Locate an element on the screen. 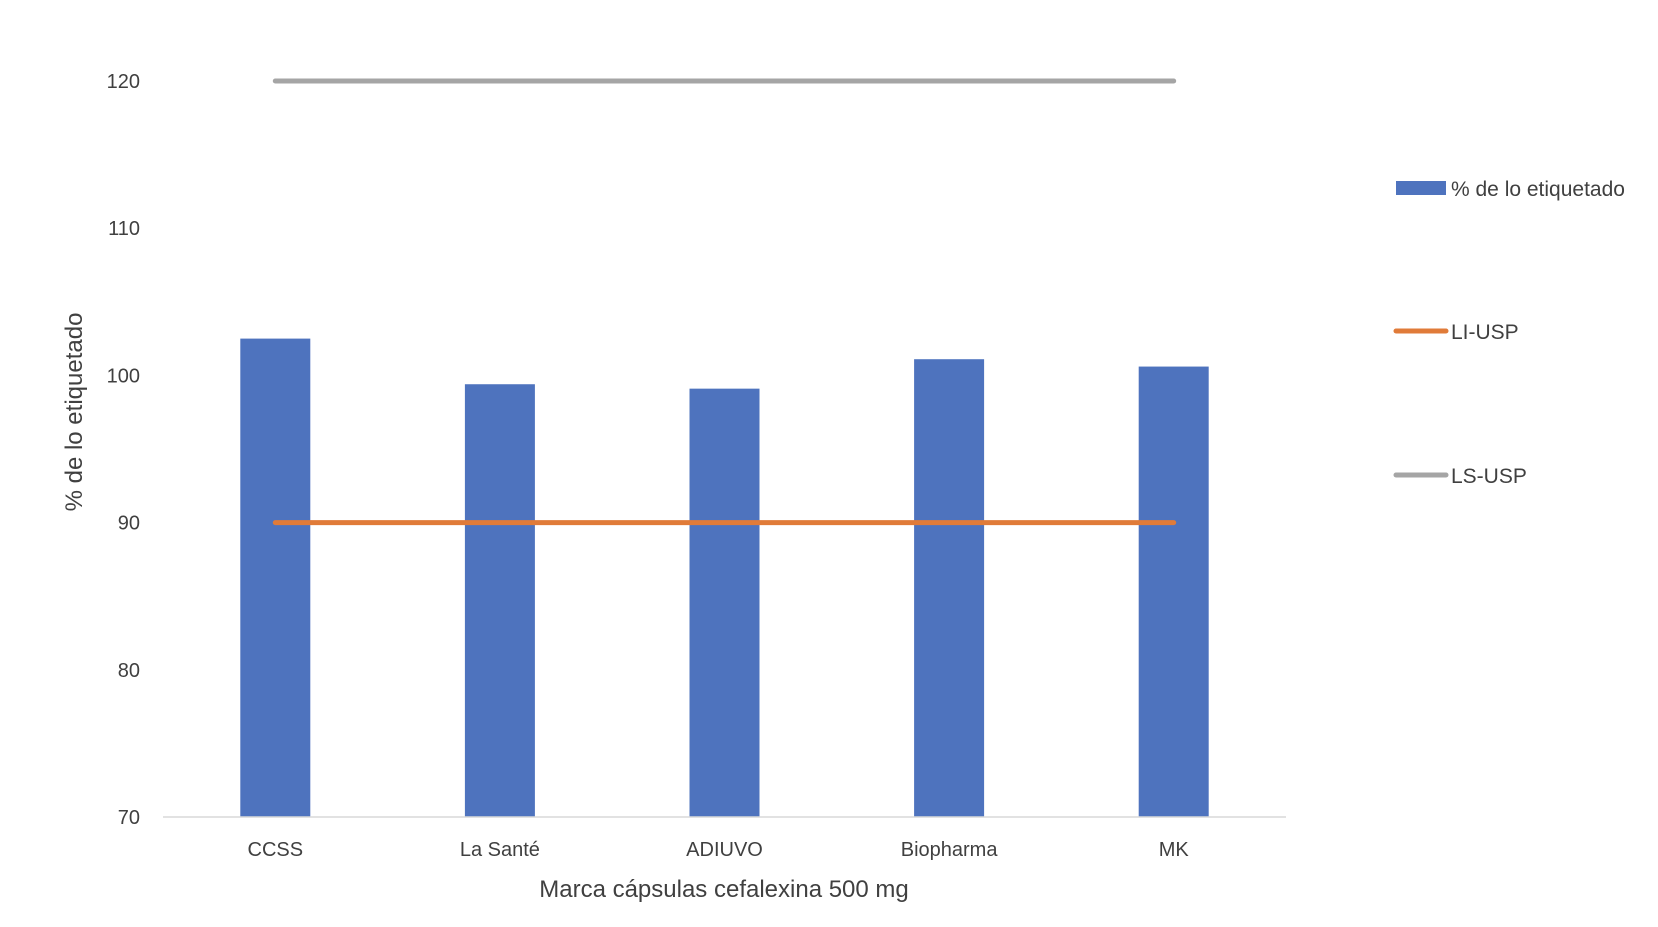  x-ticks-group: CCSS La Santé ADIUVO Biopharma MK is located at coordinates (719, 850).